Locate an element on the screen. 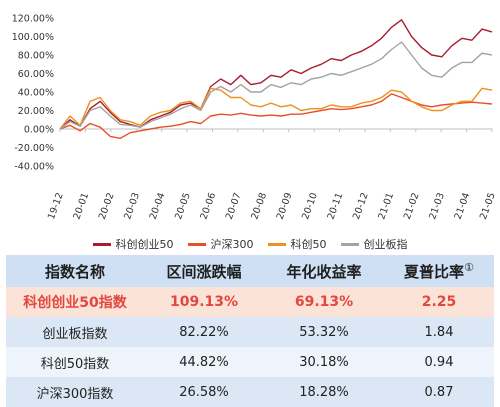 Image resolution: width=500 pixels, height=407 pixels. y-tick-label: 40.00% is located at coordinates (36, 93).